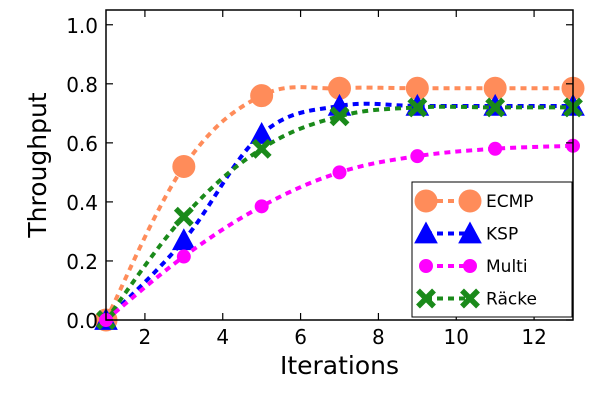 This screenshot has width=598, height=401. Describe the element at coordinates (378, 337) in the screenshot. I see `x-tick-label: 8` at that location.